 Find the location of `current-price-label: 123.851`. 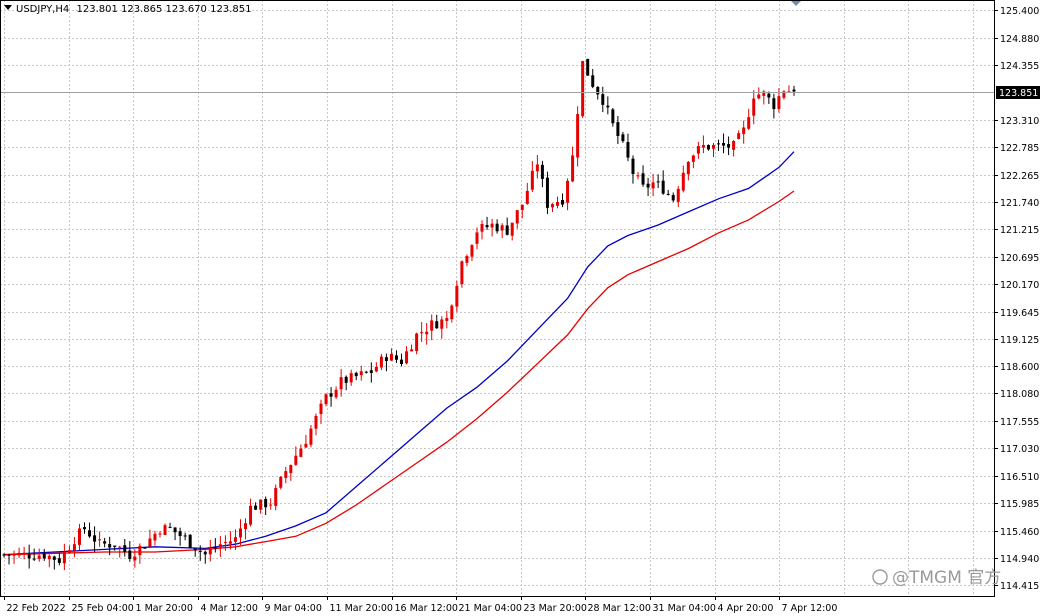

current-price-label: 123.851 is located at coordinates (1018, 93).